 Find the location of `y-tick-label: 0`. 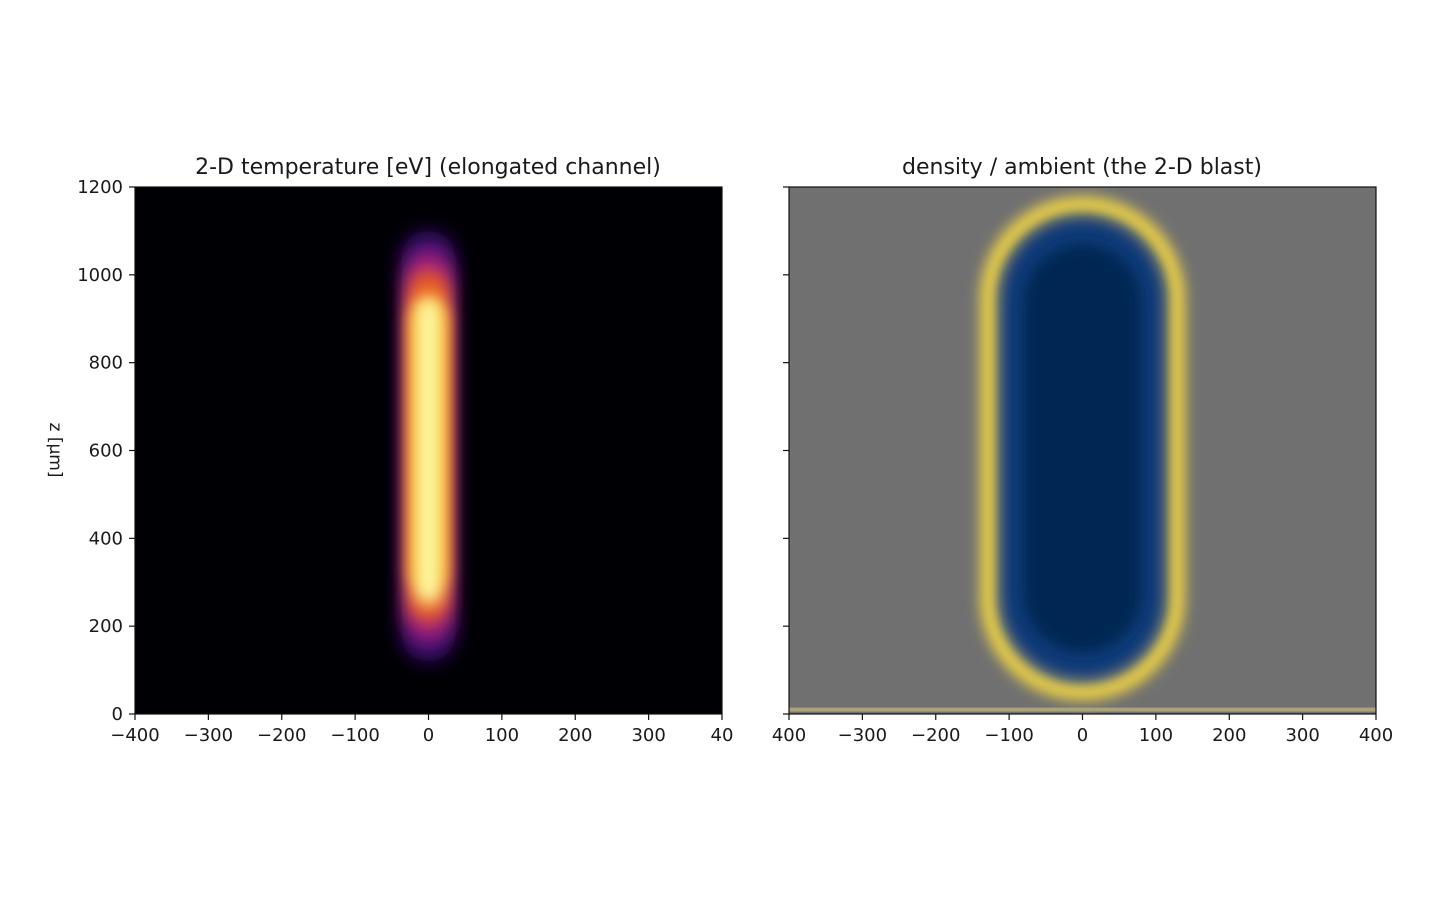

y-tick-label: 0 is located at coordinates (117, 714).